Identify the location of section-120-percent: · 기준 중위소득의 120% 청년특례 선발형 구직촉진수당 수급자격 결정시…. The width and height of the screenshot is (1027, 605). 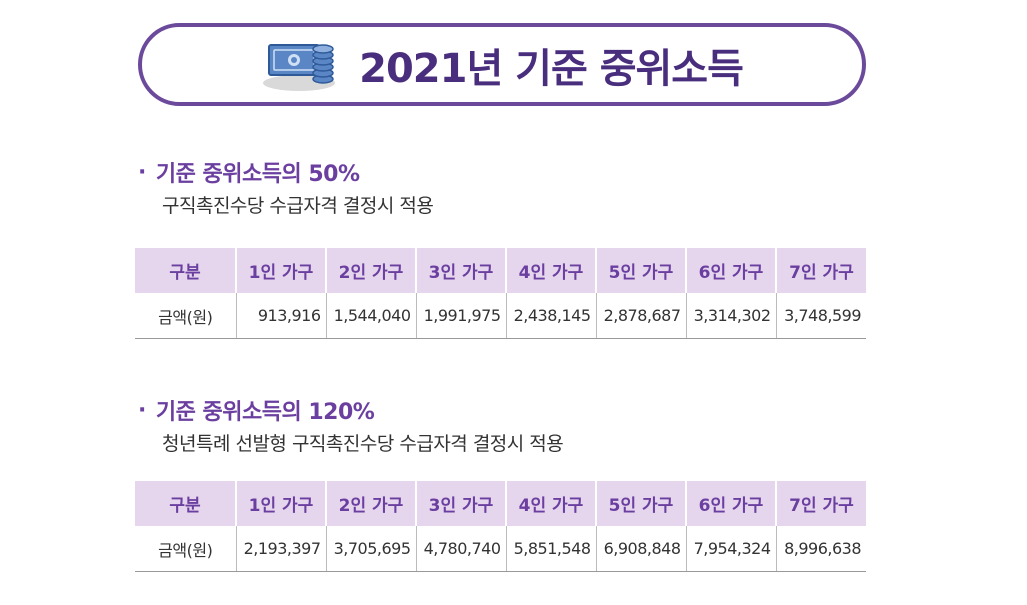
(351, 425).